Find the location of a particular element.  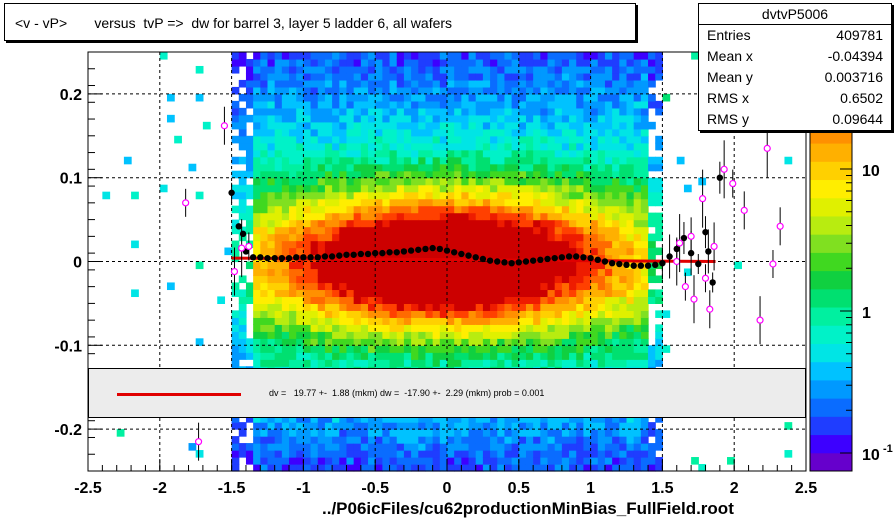

x-tick-label: 2 is located at coordinates (734, 488).